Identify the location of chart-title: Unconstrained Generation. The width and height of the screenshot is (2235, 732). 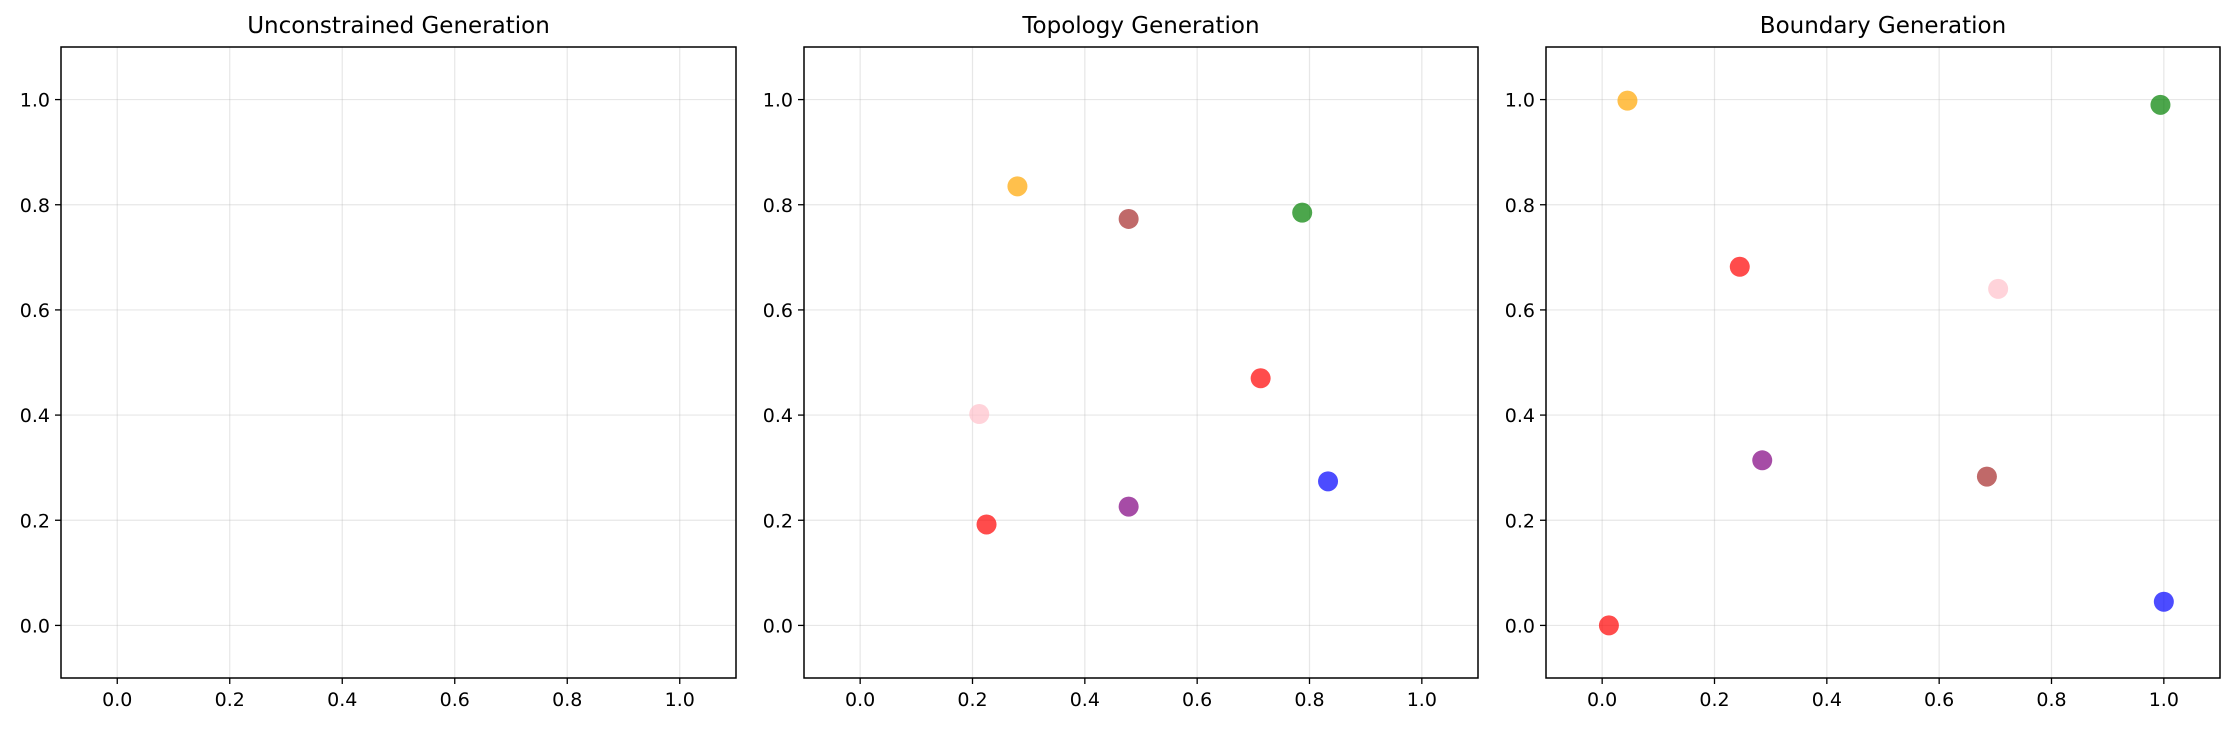
(398, 26).